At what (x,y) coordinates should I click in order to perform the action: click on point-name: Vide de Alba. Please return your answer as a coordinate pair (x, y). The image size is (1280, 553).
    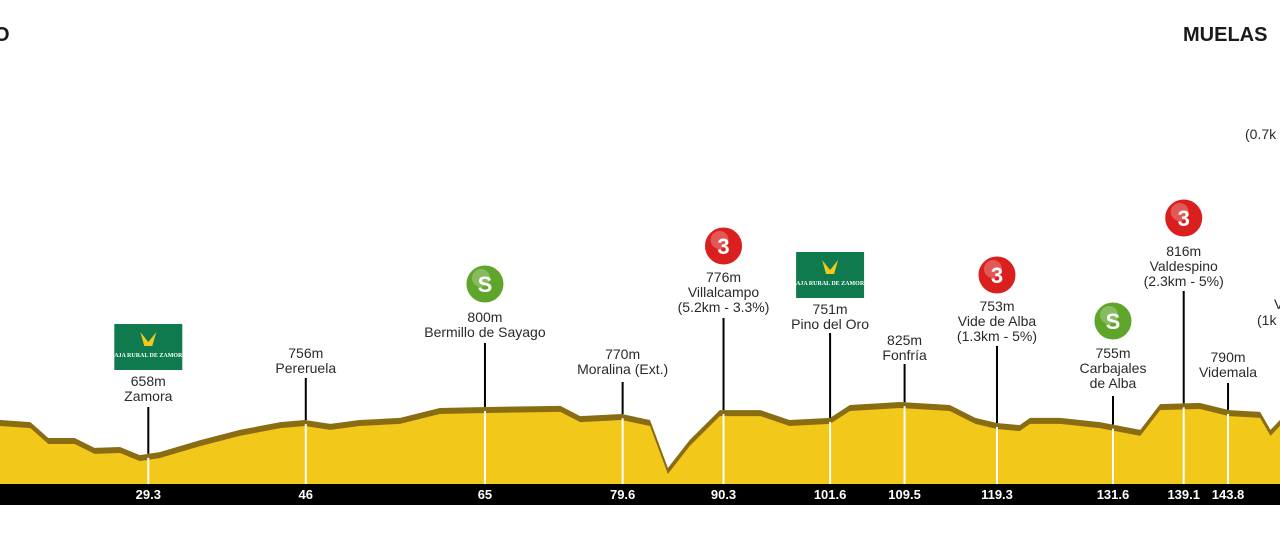
    Looking at the image, I should click on (997, 321).